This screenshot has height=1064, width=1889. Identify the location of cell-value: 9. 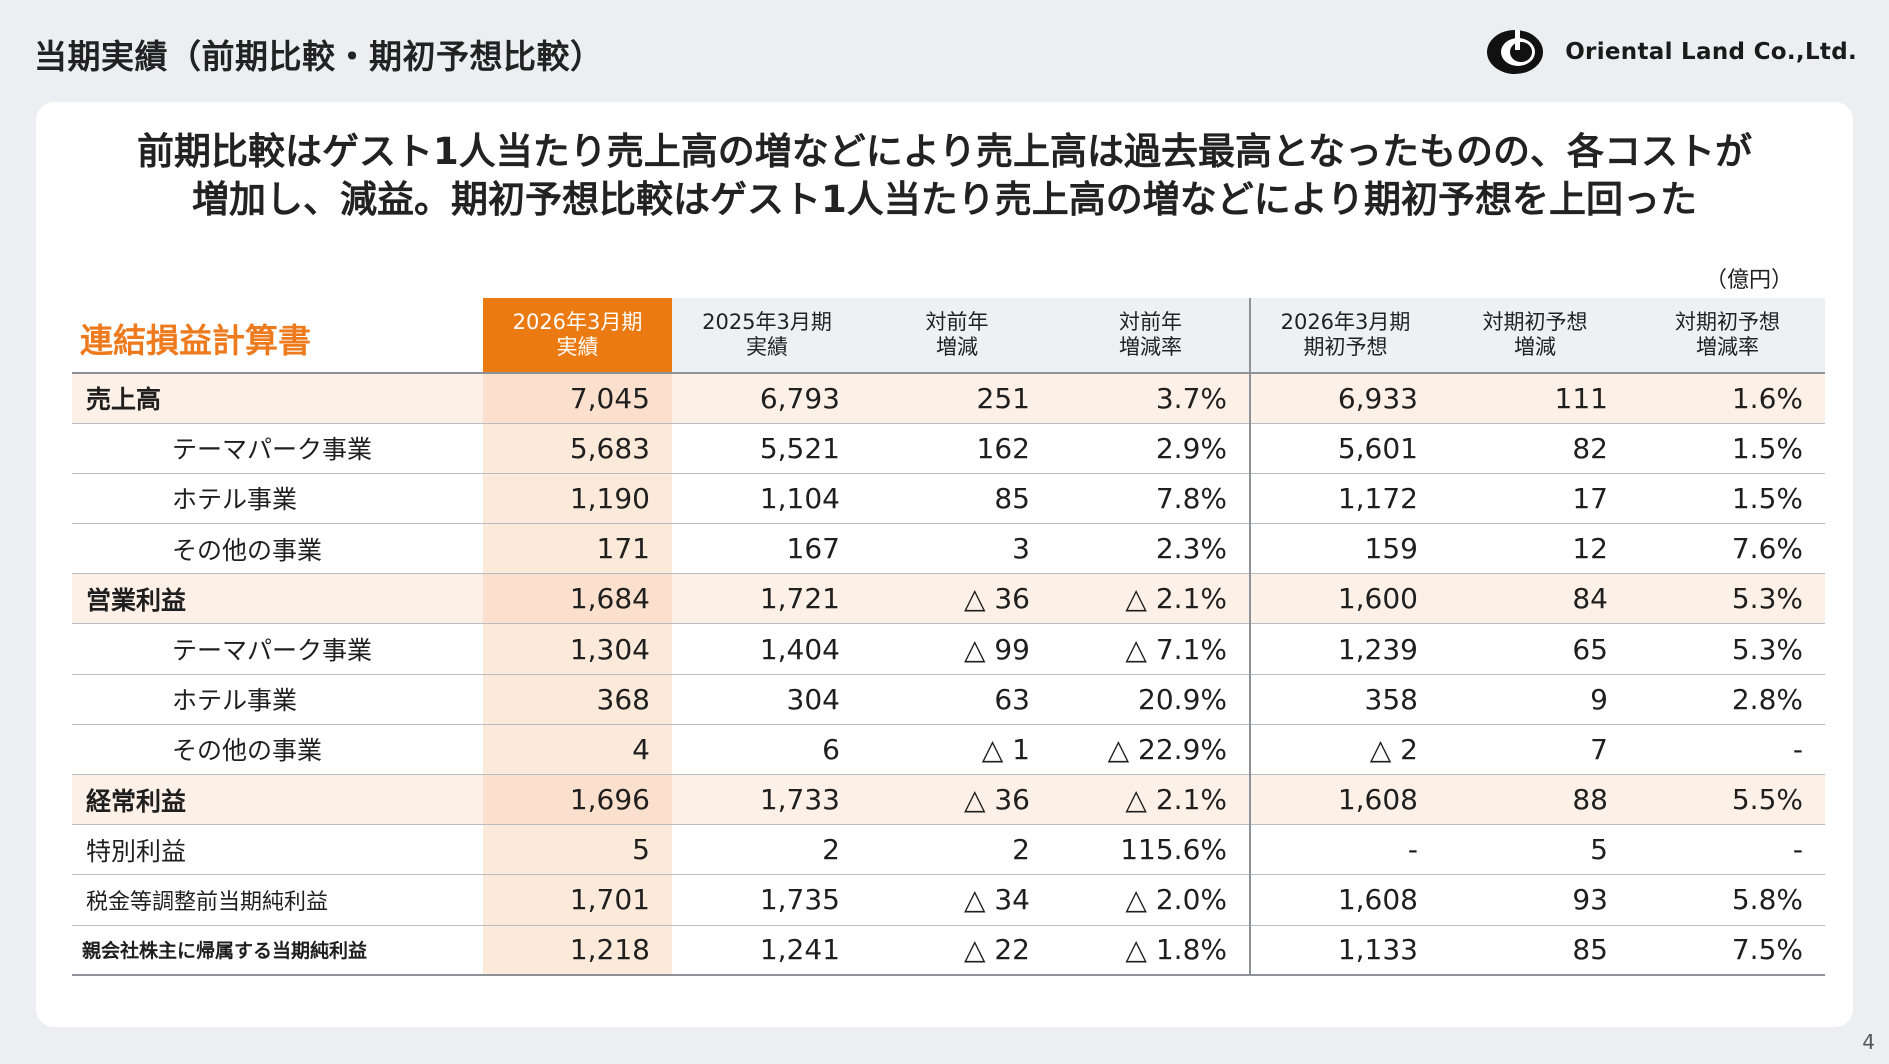
(1535, 699).